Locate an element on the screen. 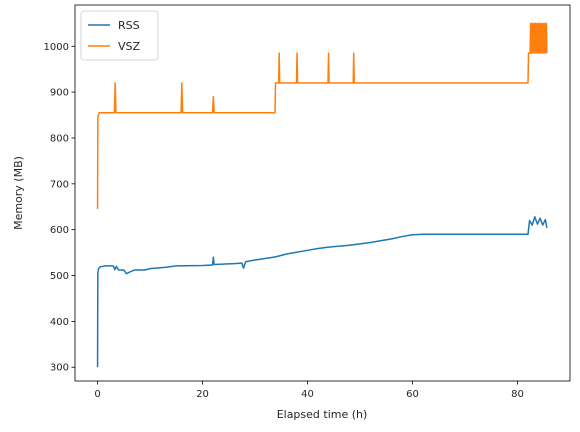 The height and width of the screenshot is (432, 580). y-tick-label: 900 is located at coordinates (59, 93).